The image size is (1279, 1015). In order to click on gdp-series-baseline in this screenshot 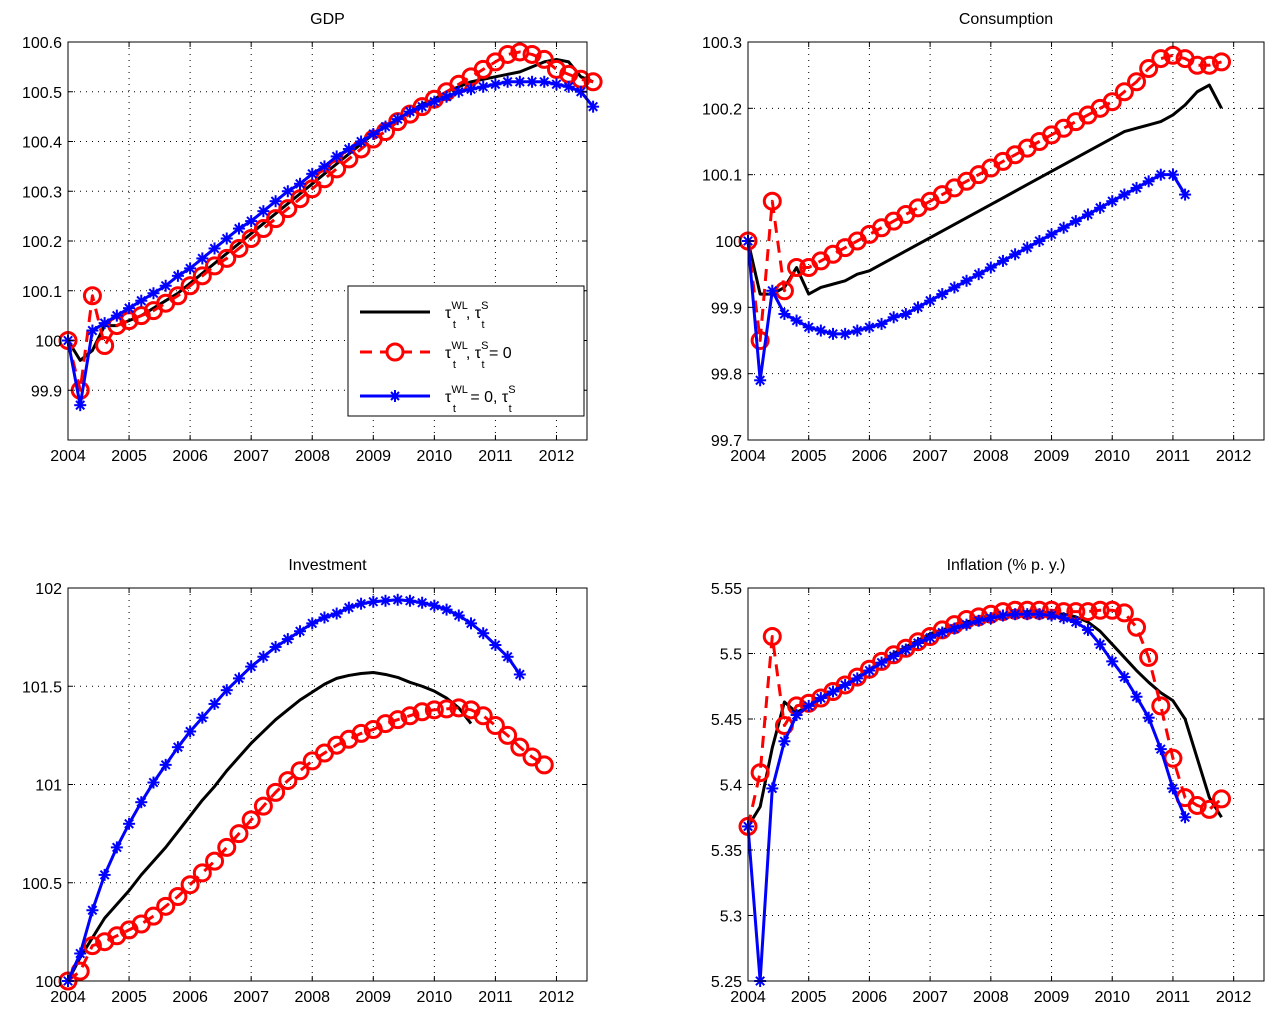, I will do `click(330, 209)`.